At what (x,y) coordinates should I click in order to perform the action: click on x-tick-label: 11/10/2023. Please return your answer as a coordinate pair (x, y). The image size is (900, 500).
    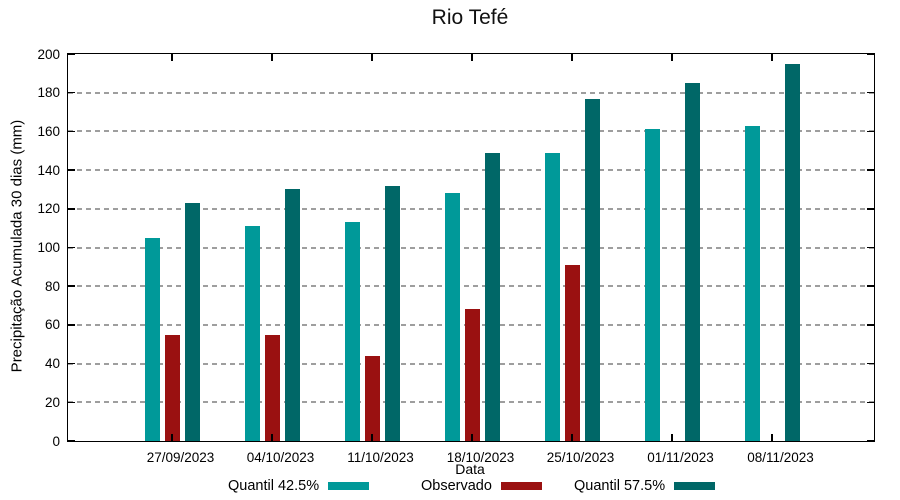
    Looking at the image, I should click on (380, 457).